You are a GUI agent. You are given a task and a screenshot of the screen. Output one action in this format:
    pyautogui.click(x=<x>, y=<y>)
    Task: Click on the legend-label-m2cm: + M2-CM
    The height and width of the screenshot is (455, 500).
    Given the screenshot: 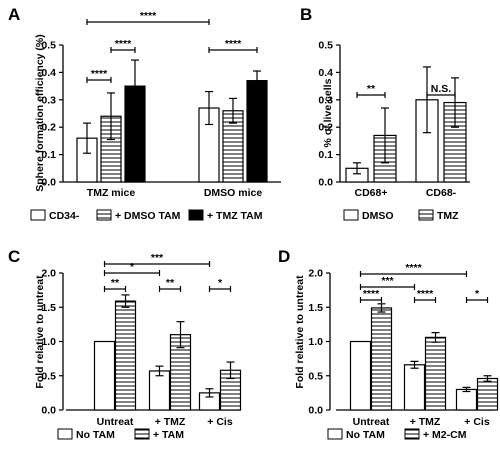 What is the action you would take?
    pyautogui.click(x=445, y=435)
    